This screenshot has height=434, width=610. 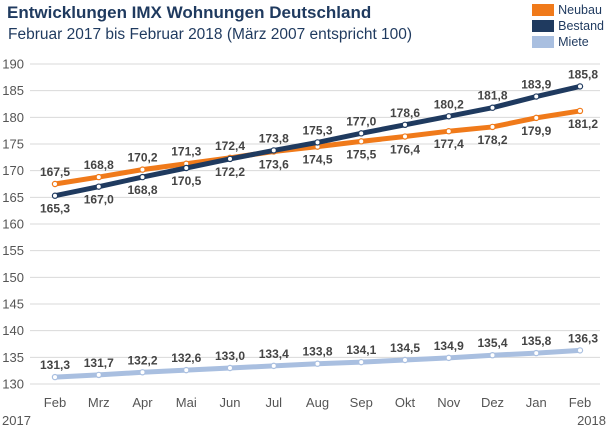 What do you see at coordinates (99, 363) in the screenshot?
I see `data-label-miete-1: 131,7` at bounding box center [99, 363].